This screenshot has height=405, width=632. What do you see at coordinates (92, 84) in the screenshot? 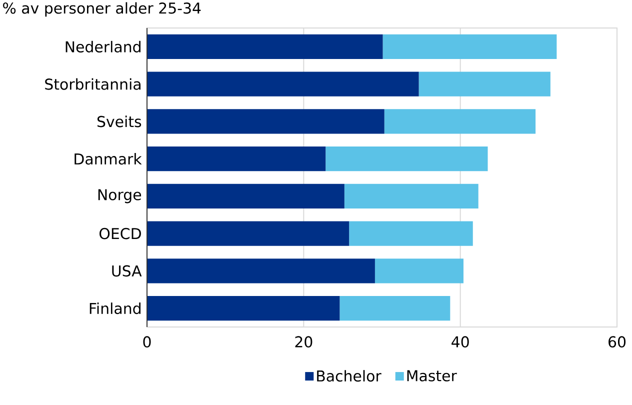
I see `y-tick-label: Storbritannia` at bounding box center [92, 84].